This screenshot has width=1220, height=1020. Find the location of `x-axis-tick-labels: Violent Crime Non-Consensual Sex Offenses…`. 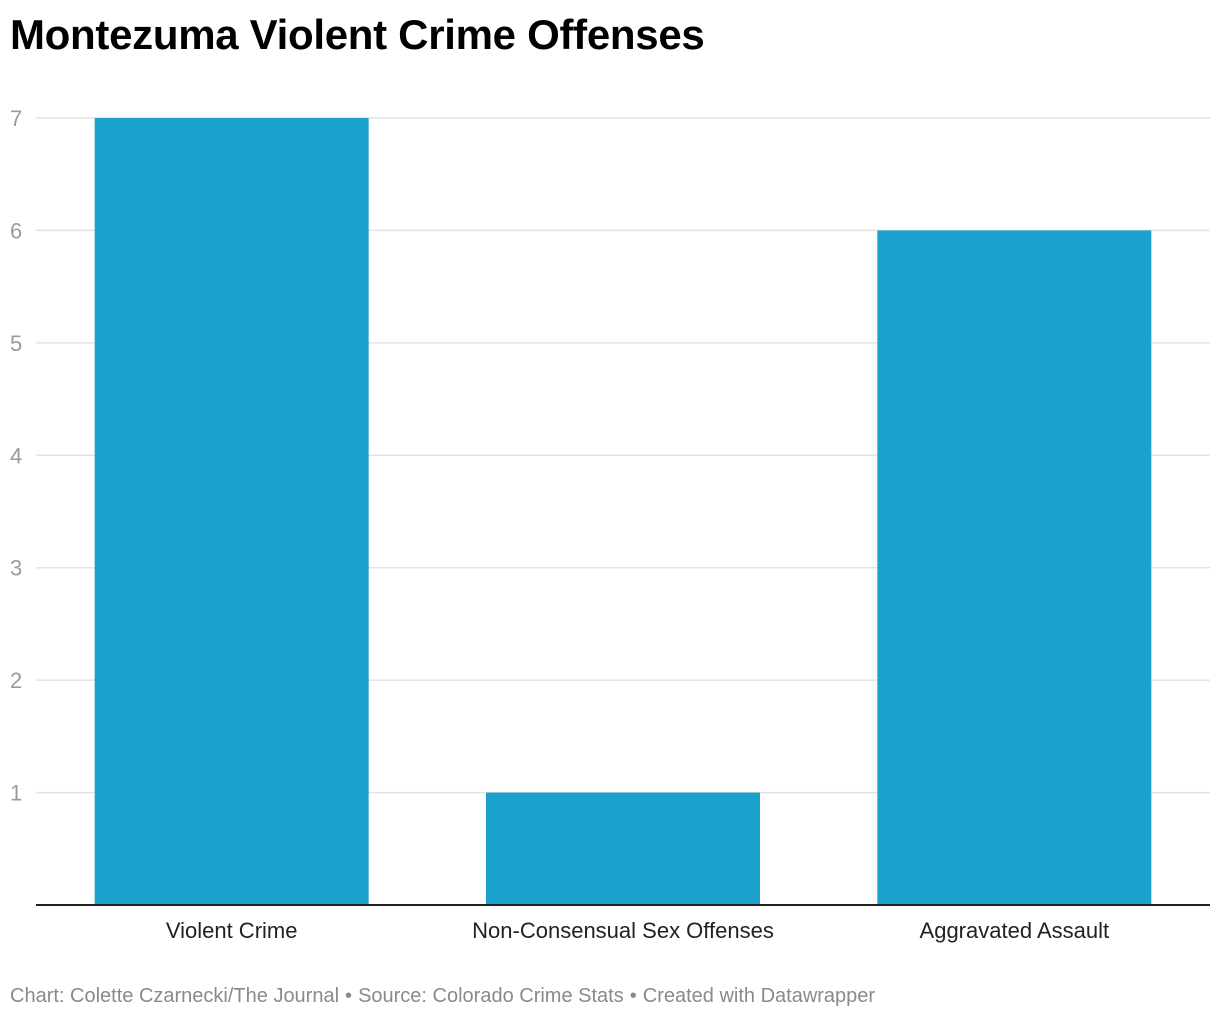

x-axis-tick-labels: Violent Crime Non-Consensual Sex Offenses… is located at coordinates (637, 930).